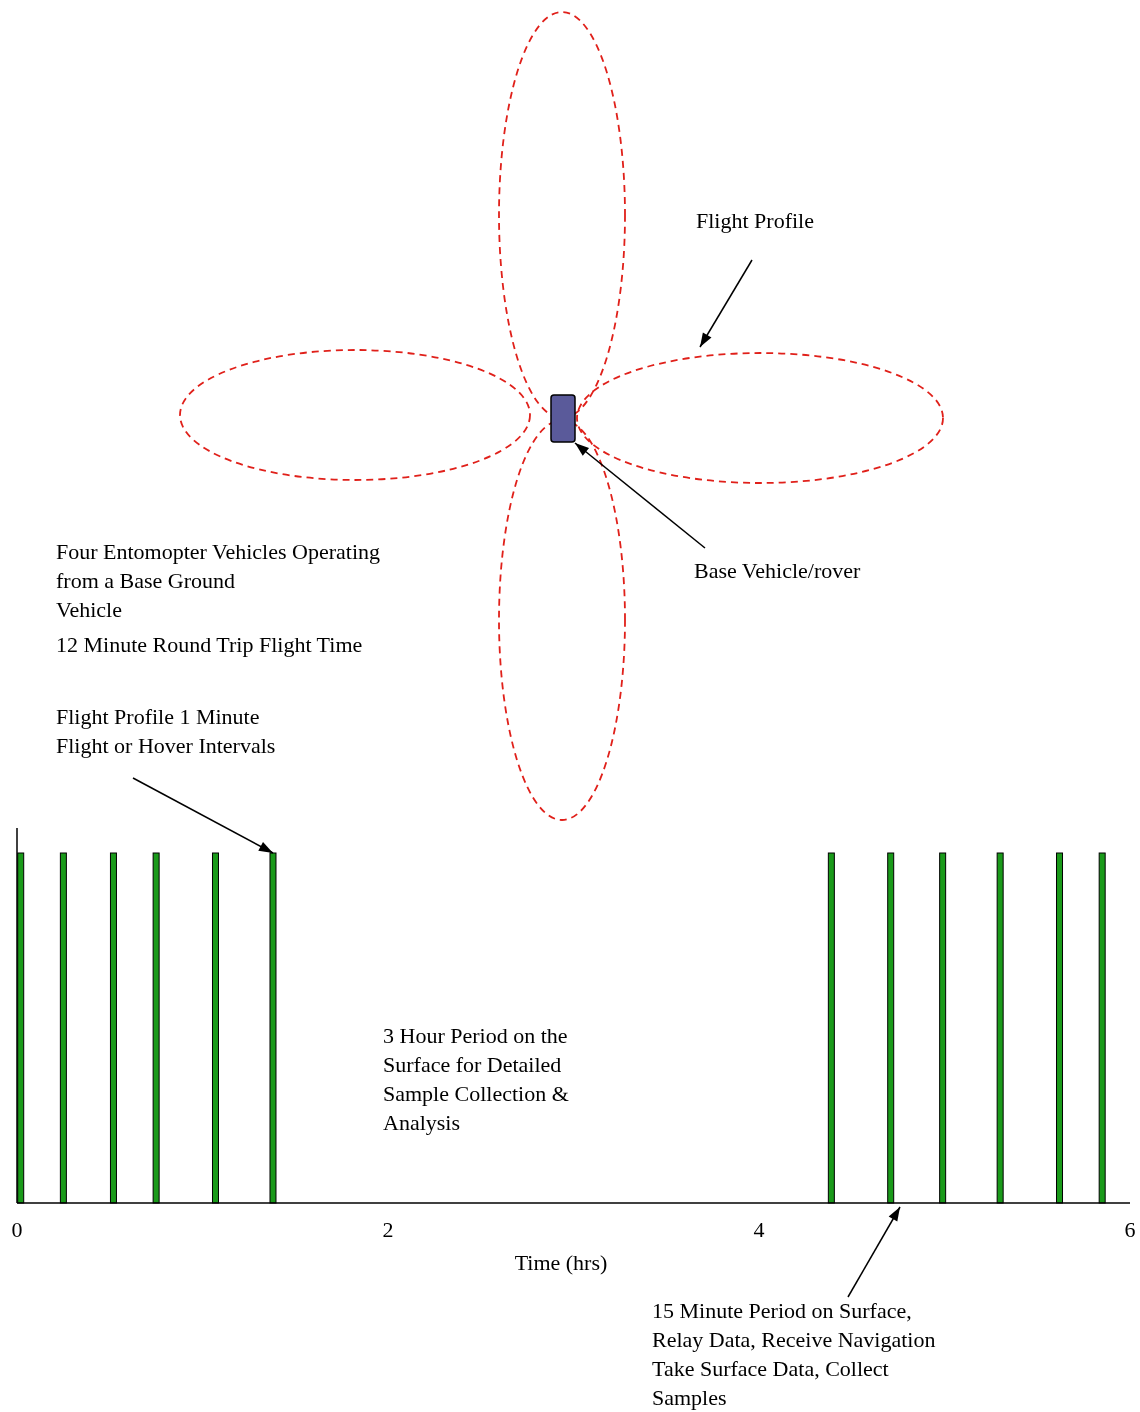 This screenshot has width=1140, height=1412. What do you see at coordinates (209, 644) in the screenshot?
I see `text: 12 Minute Round Trip Flight Time` at bounding box center [209, 644].